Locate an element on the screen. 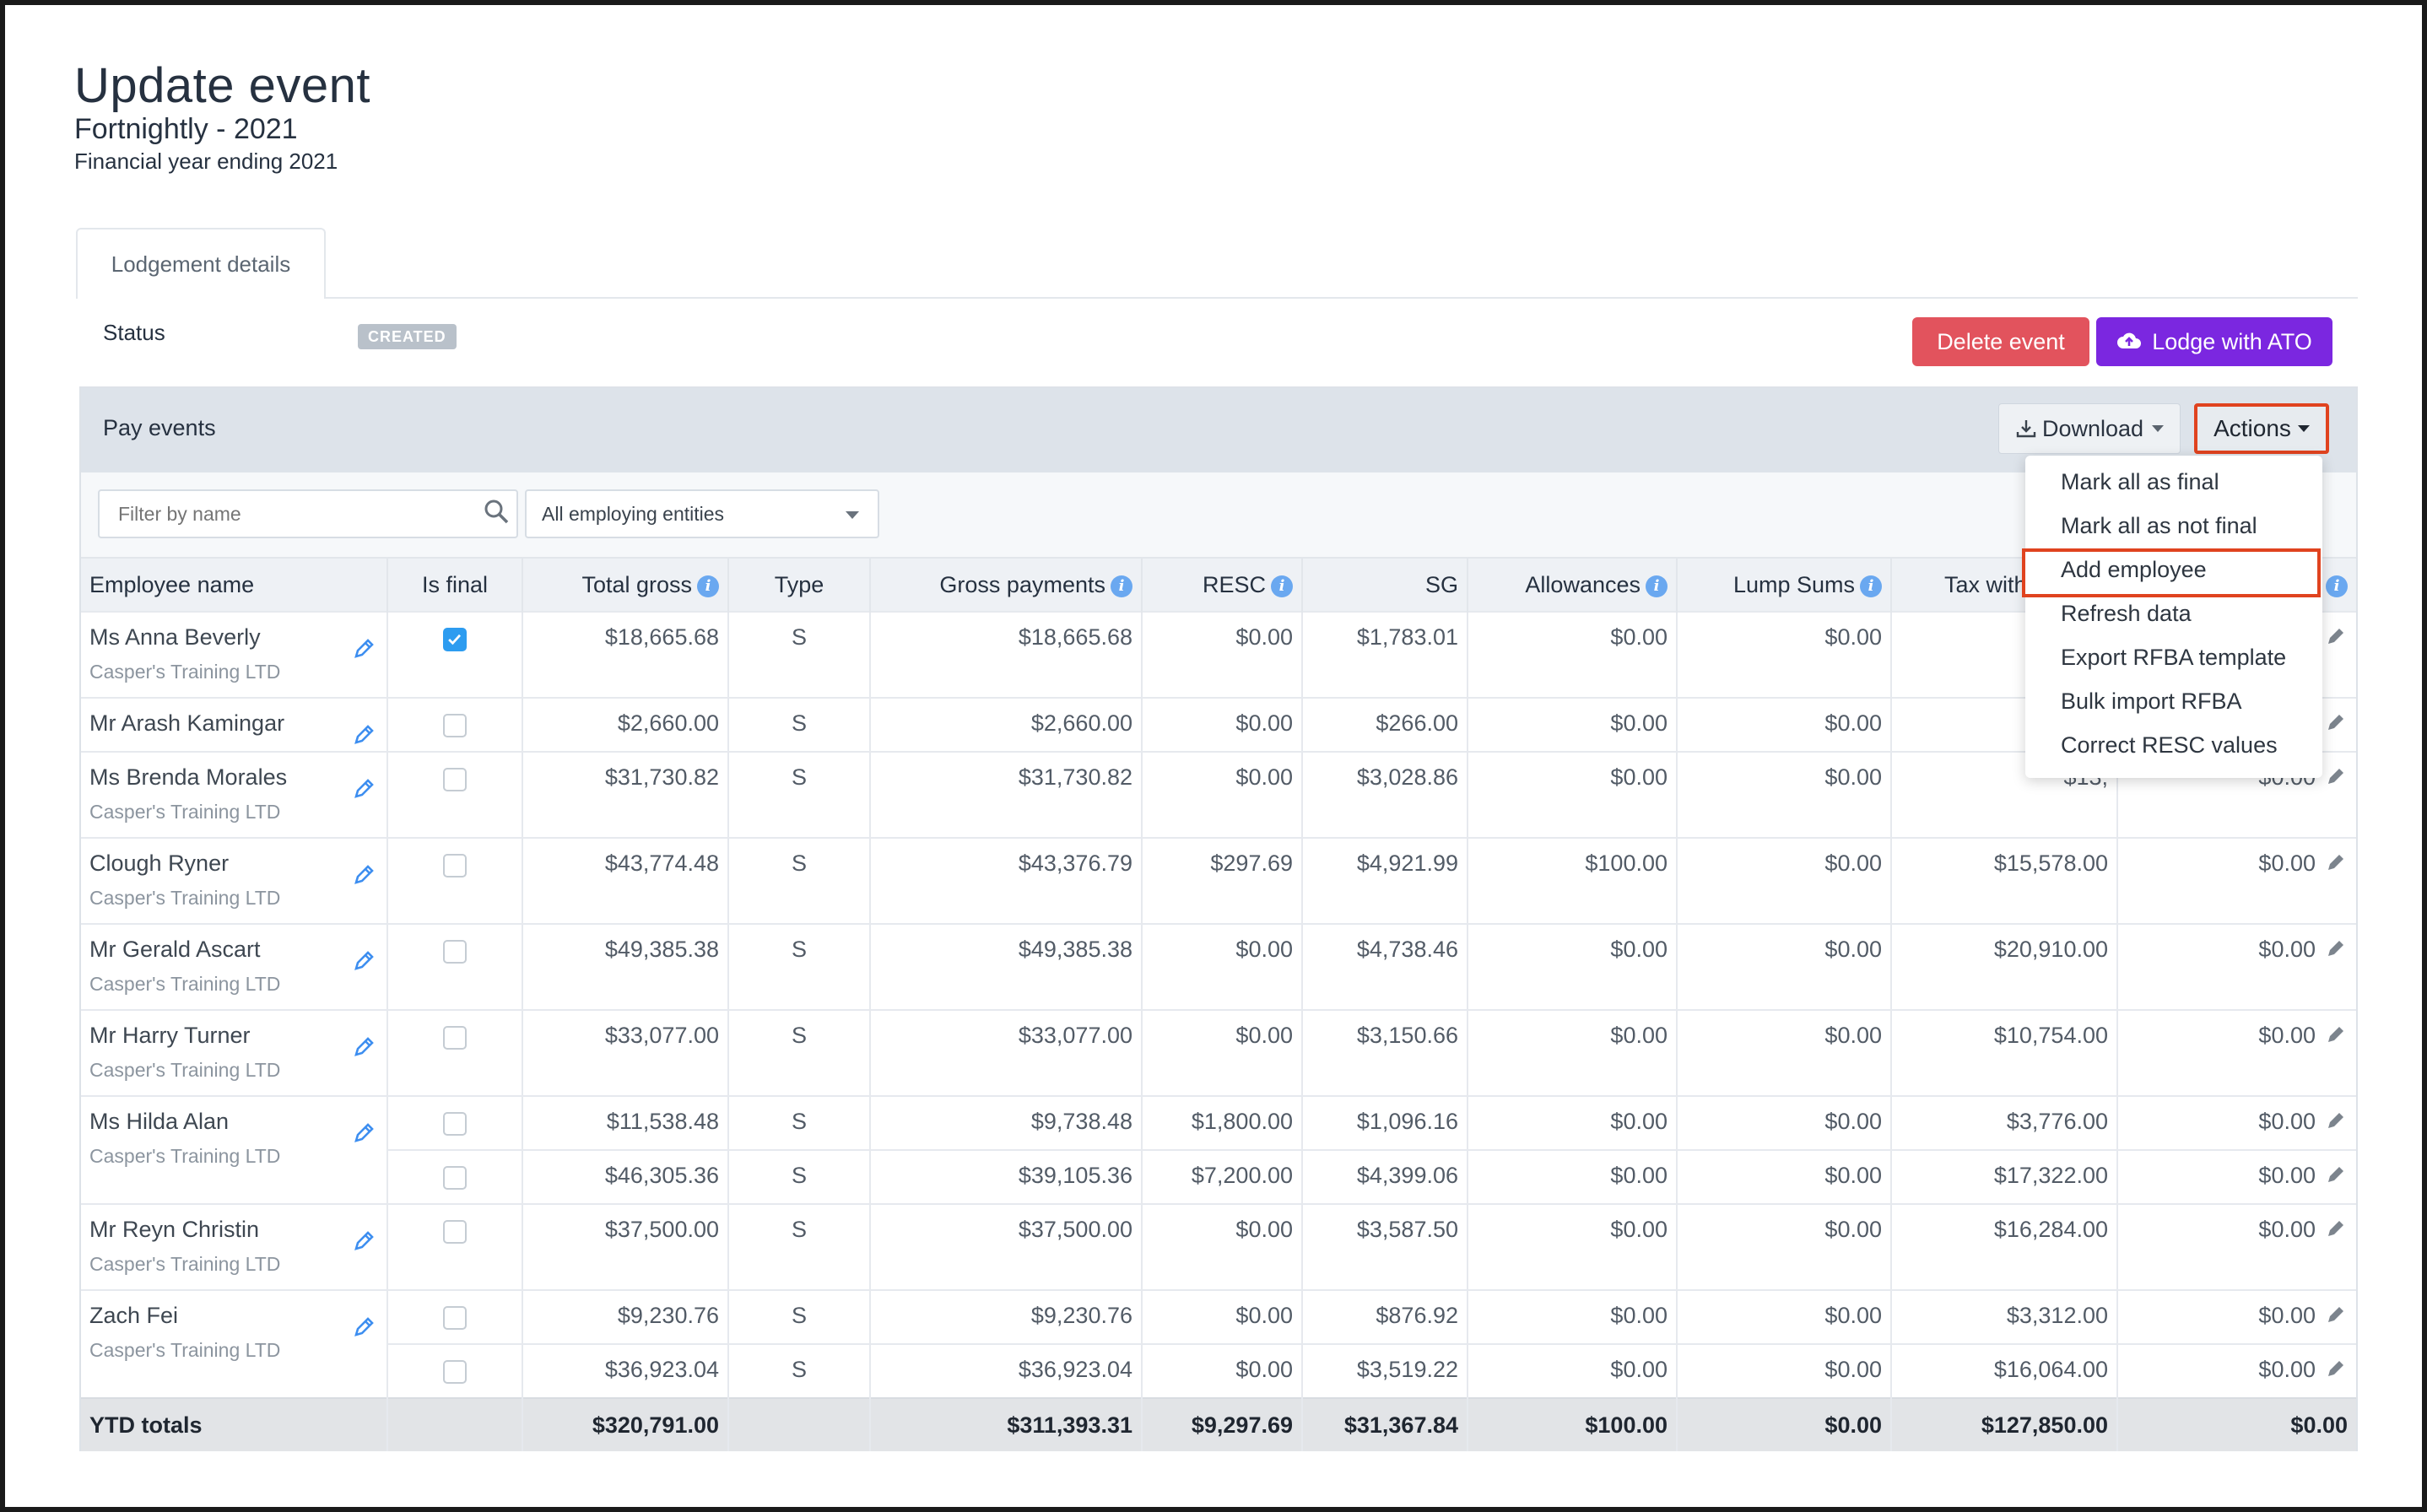 This screenshot has height=1512, width=2427. value-sg: $3,587.50 is located at coordinates (1407, 1229).